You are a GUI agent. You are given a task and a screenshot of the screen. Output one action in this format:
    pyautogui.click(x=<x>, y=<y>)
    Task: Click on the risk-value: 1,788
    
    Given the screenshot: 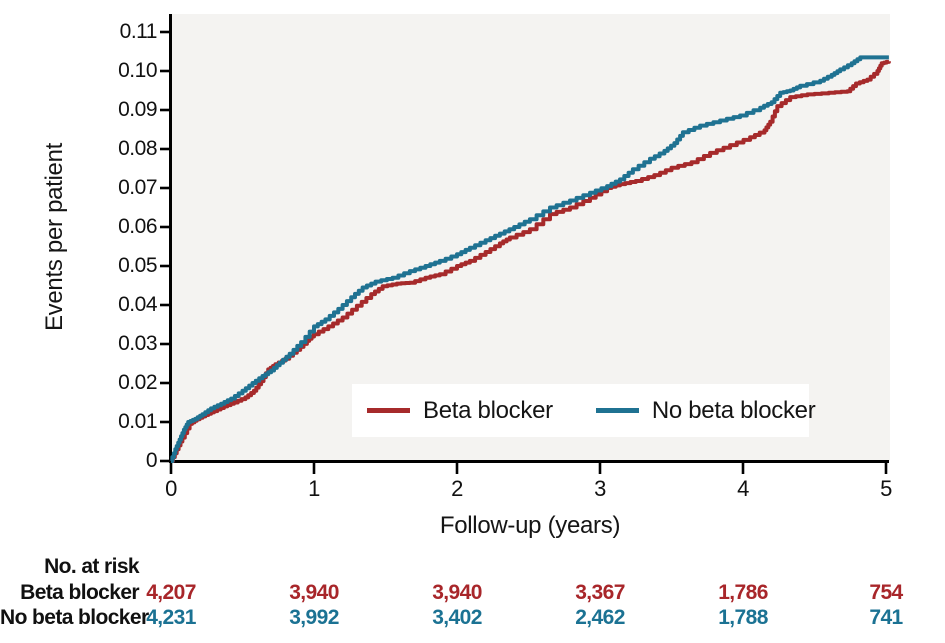 What is the action you would take?
    pyautogui.click(x=743, y=617)
    